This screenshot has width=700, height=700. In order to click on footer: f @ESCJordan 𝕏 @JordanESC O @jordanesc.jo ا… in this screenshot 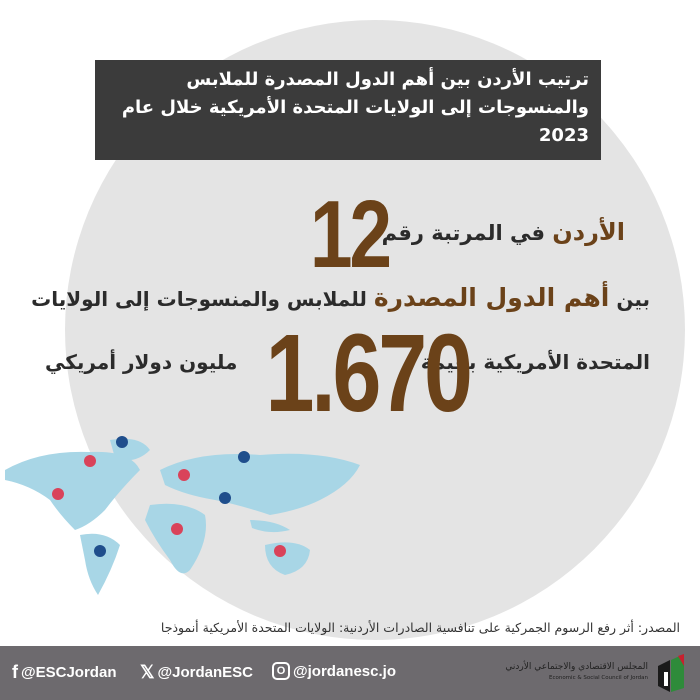, I will do `click(350, 673)`.